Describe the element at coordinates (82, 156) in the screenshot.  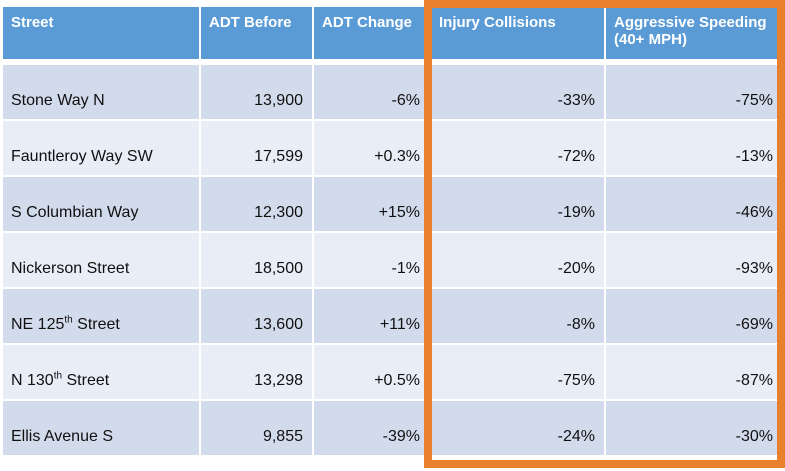
I see `street-name: Fauntleroy Way SW` at that location.